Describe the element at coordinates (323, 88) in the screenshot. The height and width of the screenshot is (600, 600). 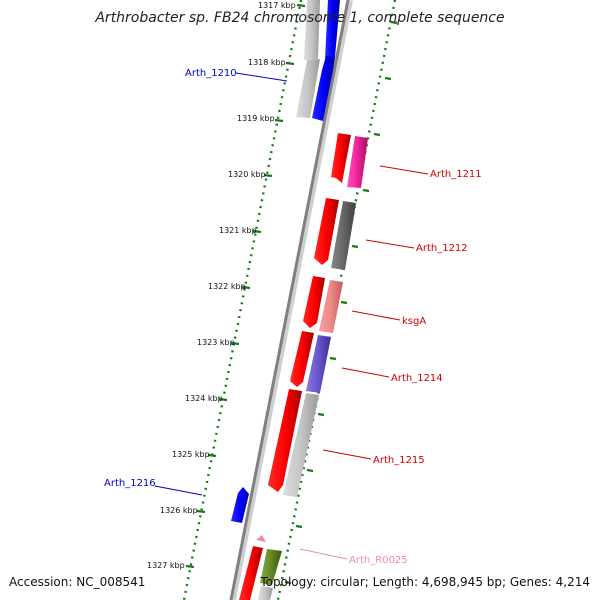
I see `gene-arth-1210-arrow` at that location.